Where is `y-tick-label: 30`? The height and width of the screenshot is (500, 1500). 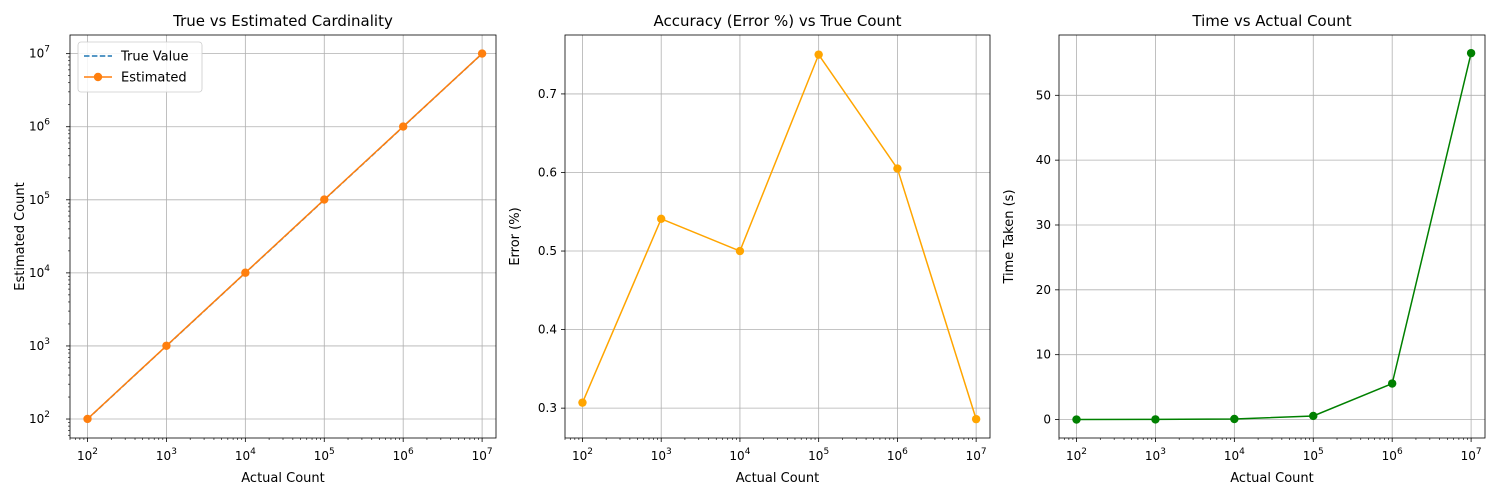
y-tick-label: 30 is located at coordinates (1043, 225).